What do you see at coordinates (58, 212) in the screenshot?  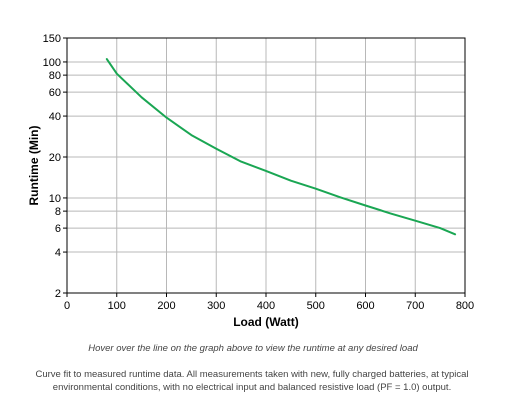 I see `y-tick-label: 8` at bounding box center [58, 212].